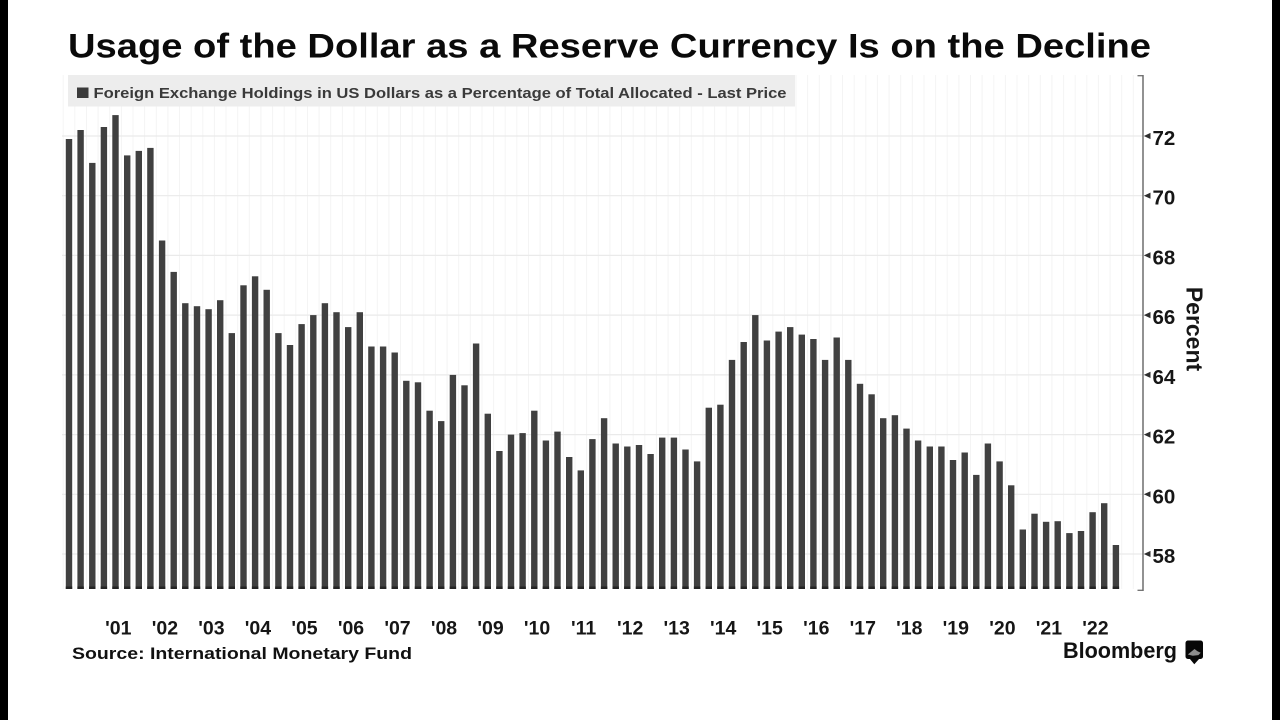 The image size is (1280, 720). What do you see at coordinates (816, 629) in the screenshot?
I see `svg-text: '16` at bounding box center [816, 629].